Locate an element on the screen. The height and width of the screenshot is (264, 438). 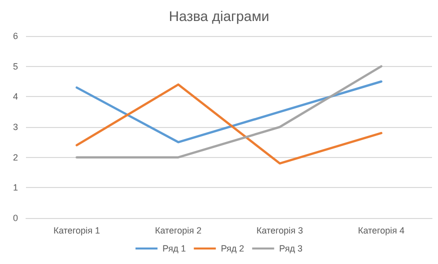
y-tick-label: 5 is located at coordinates (15, 66).